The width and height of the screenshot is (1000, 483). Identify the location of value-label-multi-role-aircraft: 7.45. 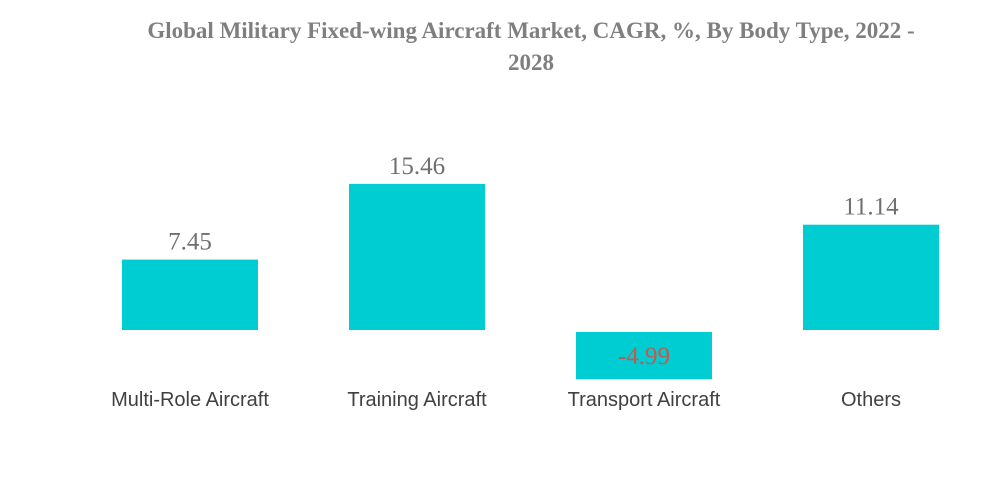
(190, 242).